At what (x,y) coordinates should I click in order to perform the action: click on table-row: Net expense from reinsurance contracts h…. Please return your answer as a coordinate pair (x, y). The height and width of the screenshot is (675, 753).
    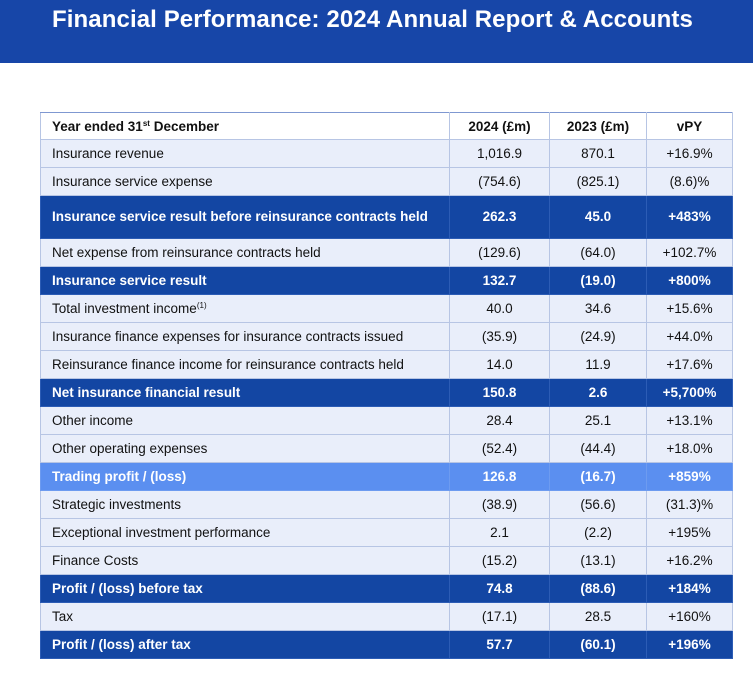
    Looking at the image, I should click on (386, 252).